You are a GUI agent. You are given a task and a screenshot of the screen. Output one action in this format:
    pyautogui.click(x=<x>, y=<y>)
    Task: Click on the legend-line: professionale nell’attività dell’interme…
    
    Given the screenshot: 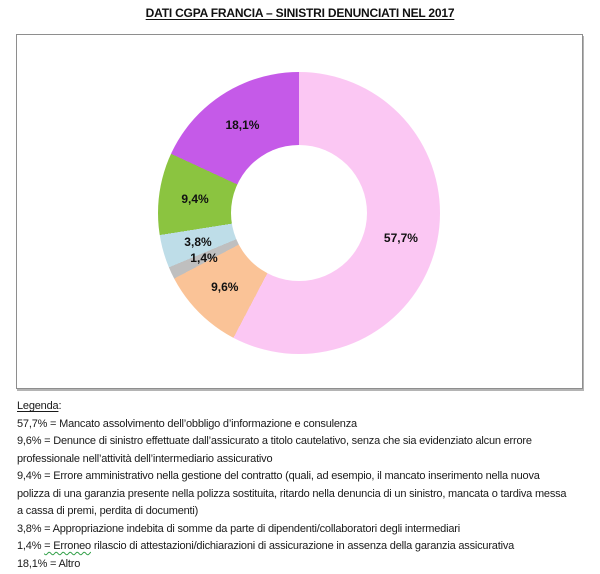 What is the action you would take?
    pyautogui.click(x=145, y=458)
    